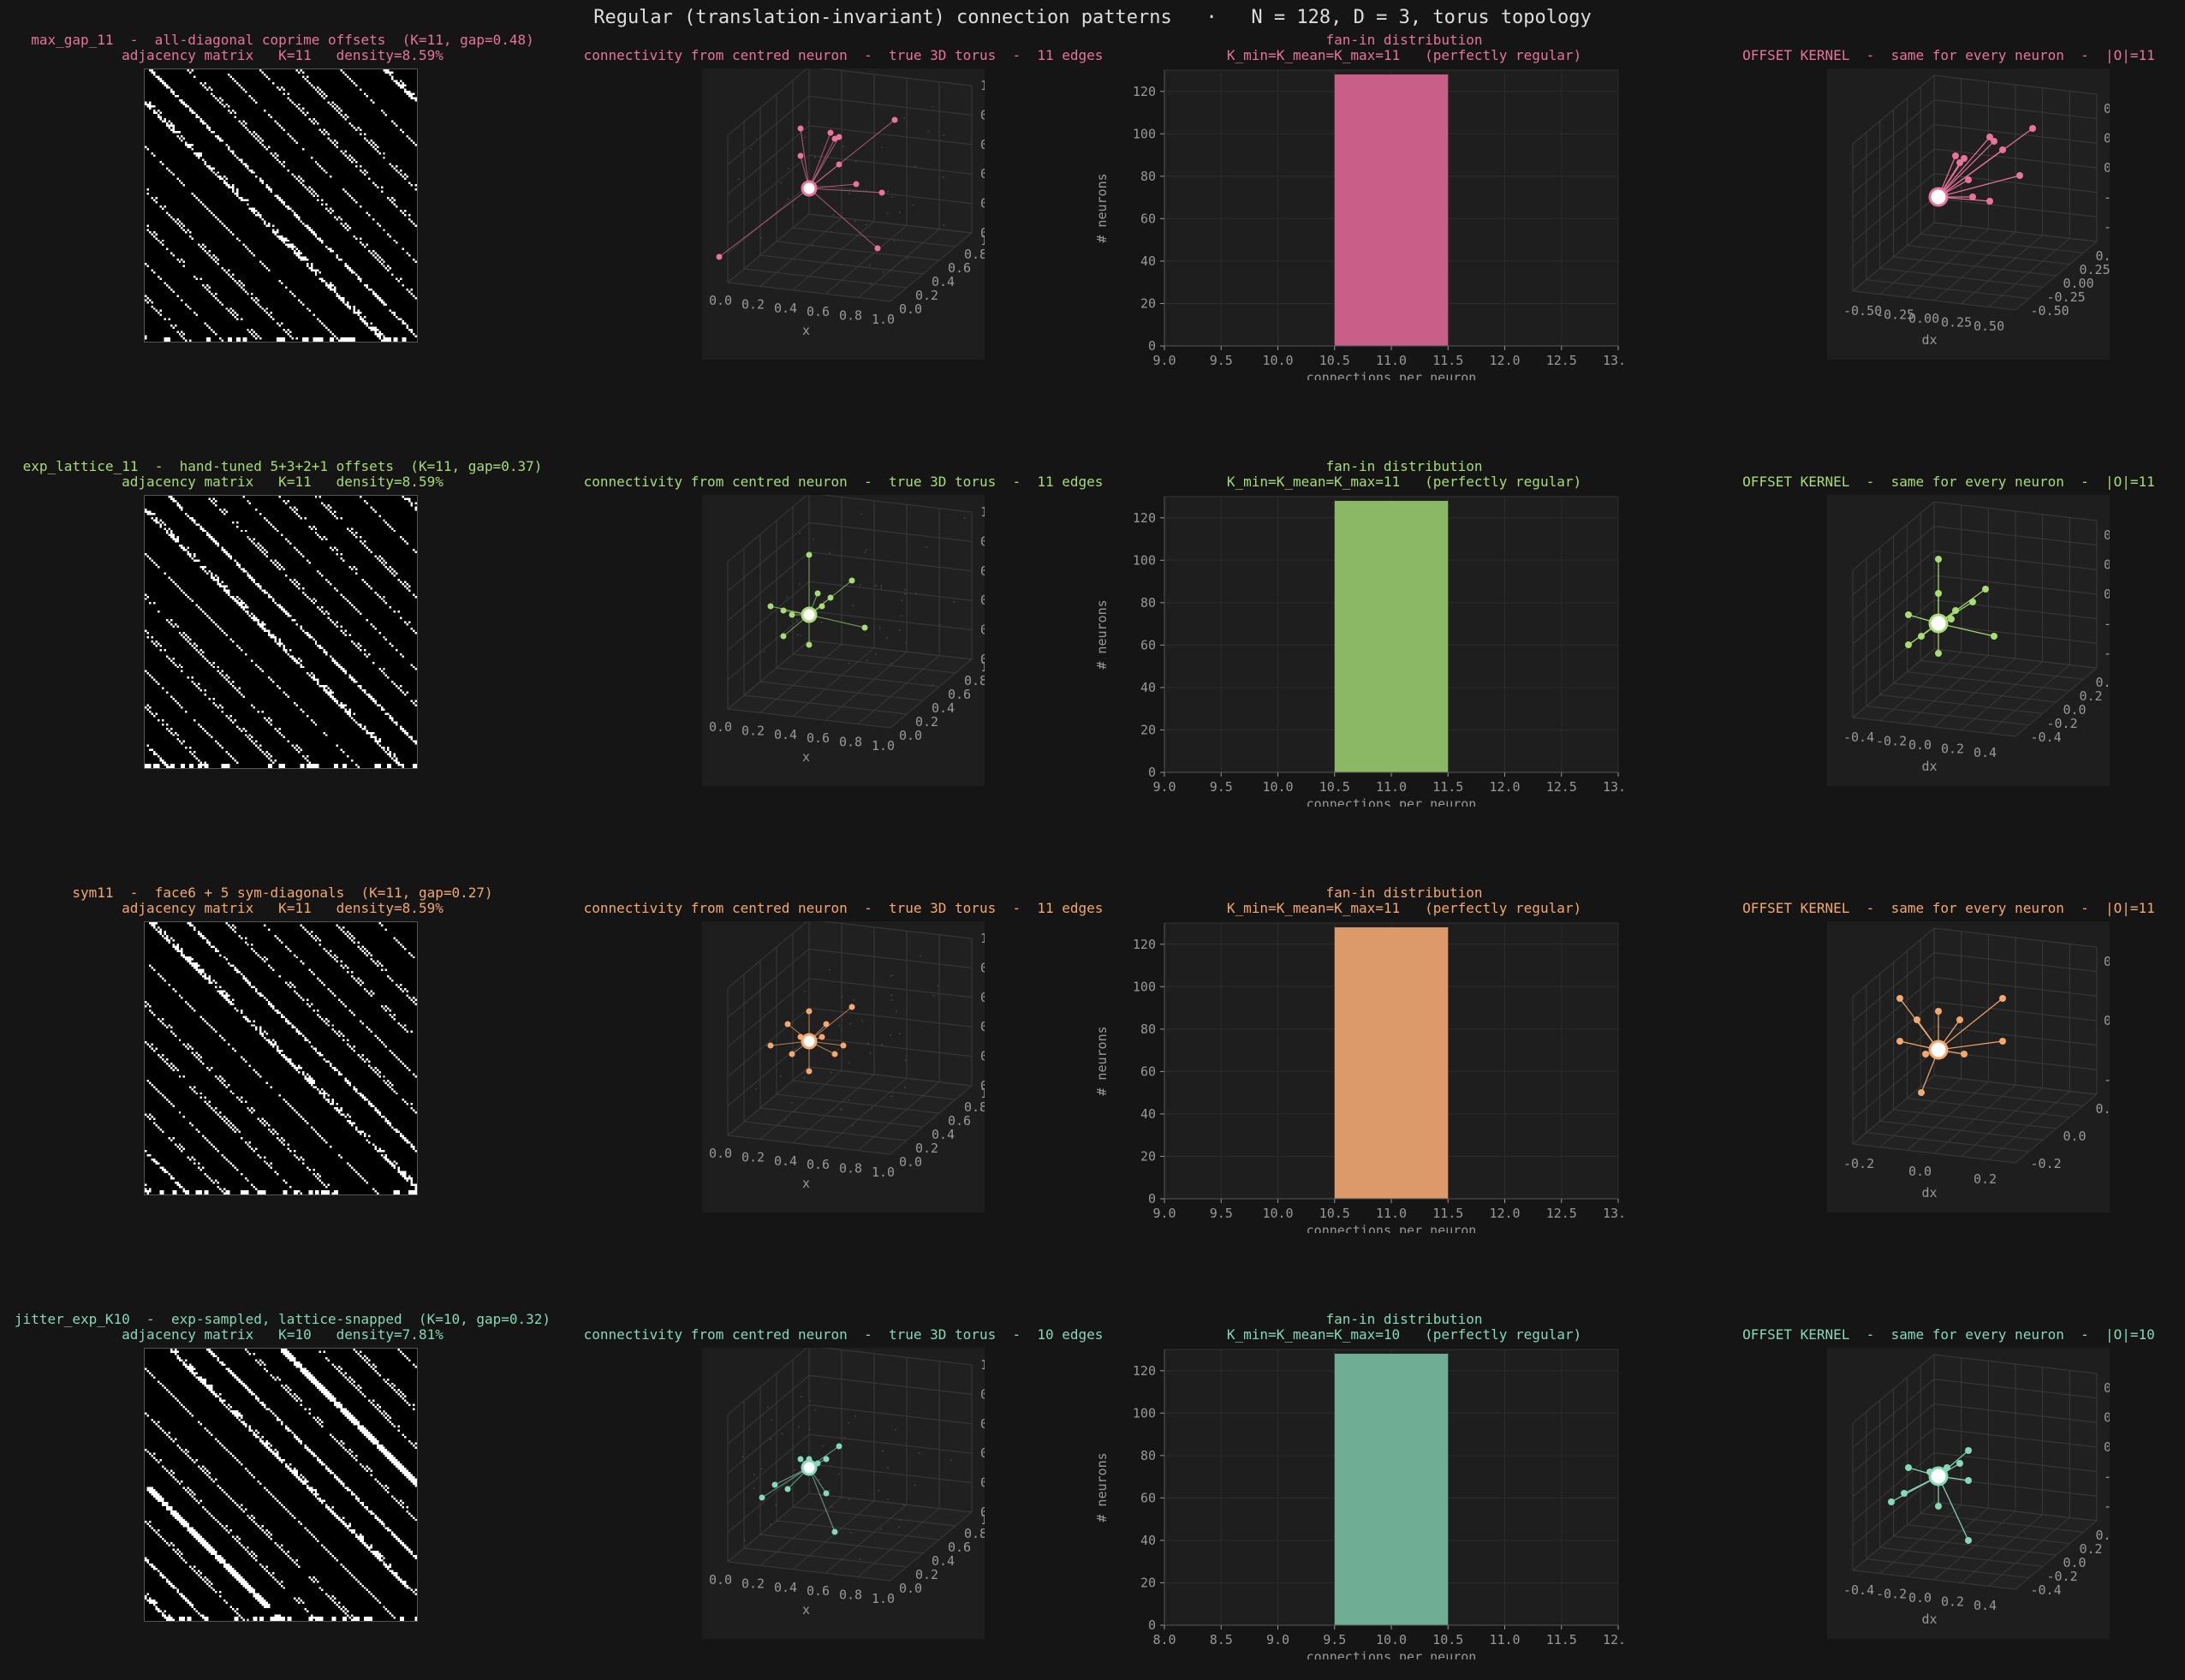  I want to click on x-axis-label: x, so click(806, 1609).